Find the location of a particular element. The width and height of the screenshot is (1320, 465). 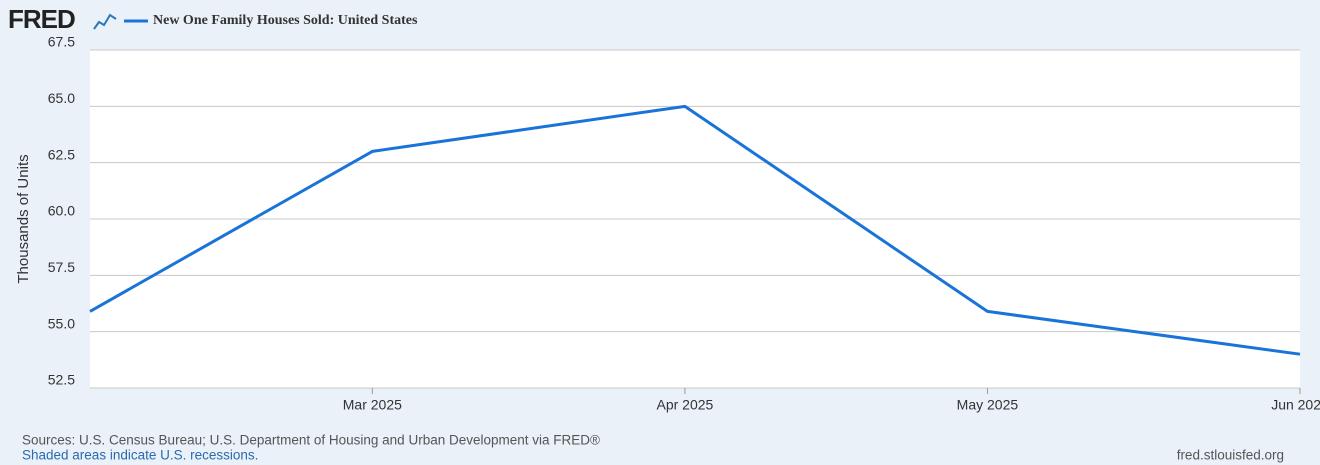

y-tick-label: 62.5 is located at coordinates (61, 154).